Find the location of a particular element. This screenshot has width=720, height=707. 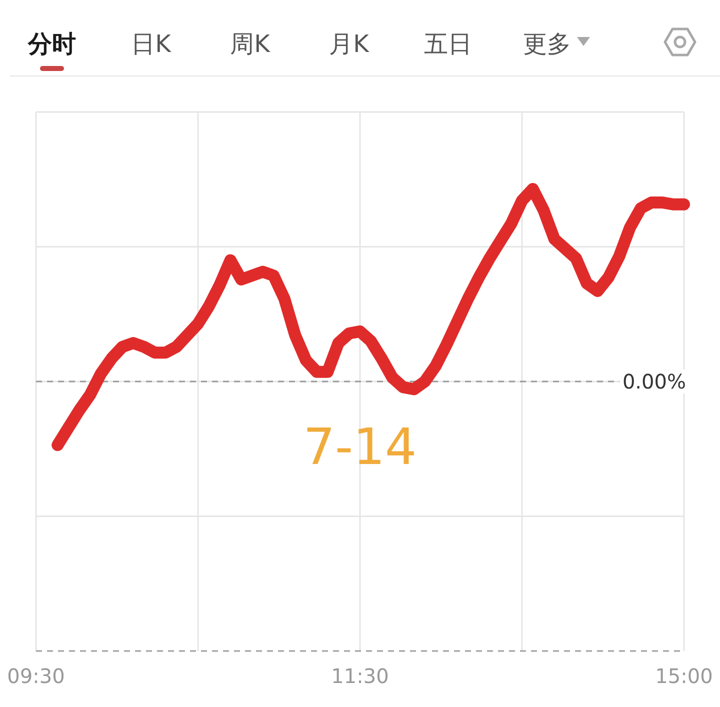

x-tick-label: 15:00 is located at coordinates (684, 676).